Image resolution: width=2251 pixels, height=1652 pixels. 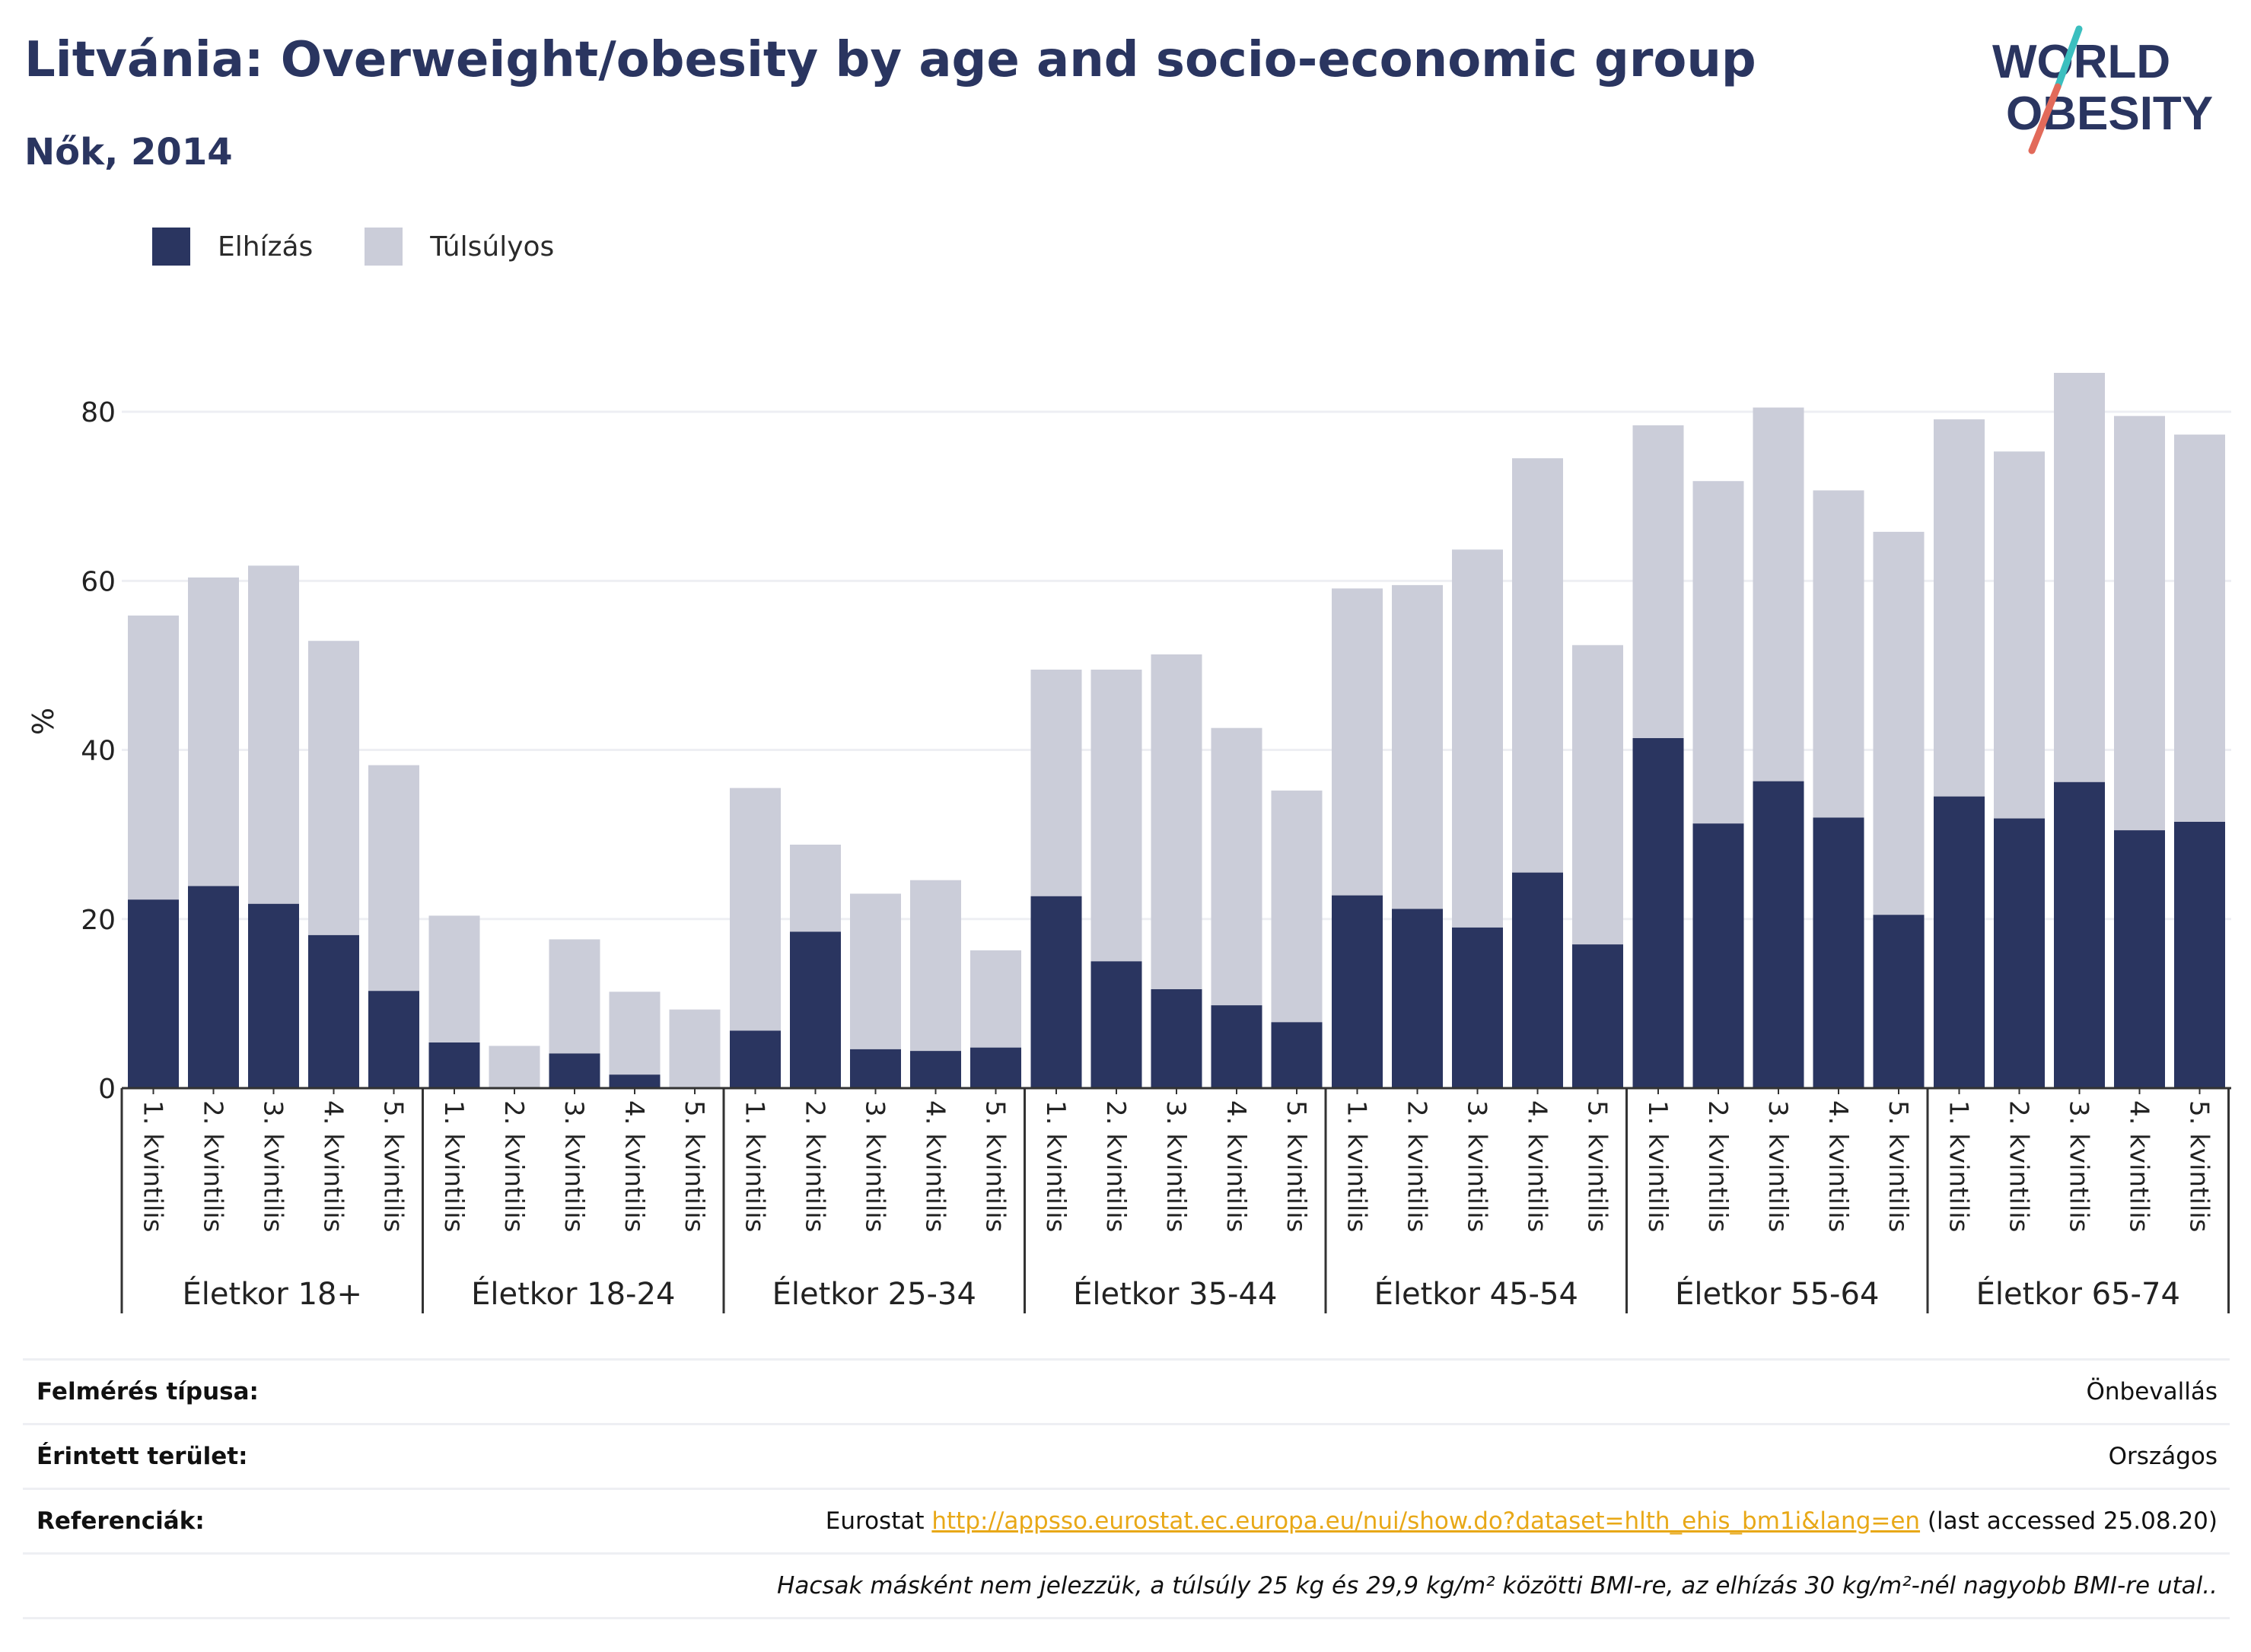 I want to click on logo-line1: WORLD, so click(x=2081, y=62).